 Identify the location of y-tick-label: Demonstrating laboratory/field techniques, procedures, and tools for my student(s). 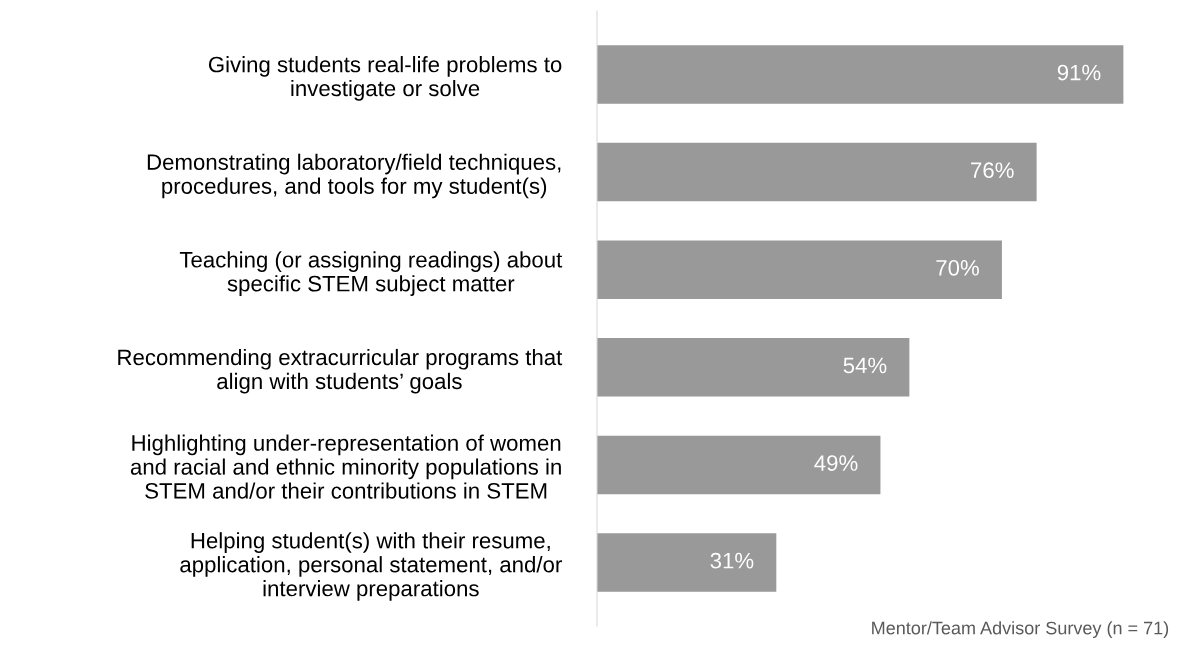
(354, 176).